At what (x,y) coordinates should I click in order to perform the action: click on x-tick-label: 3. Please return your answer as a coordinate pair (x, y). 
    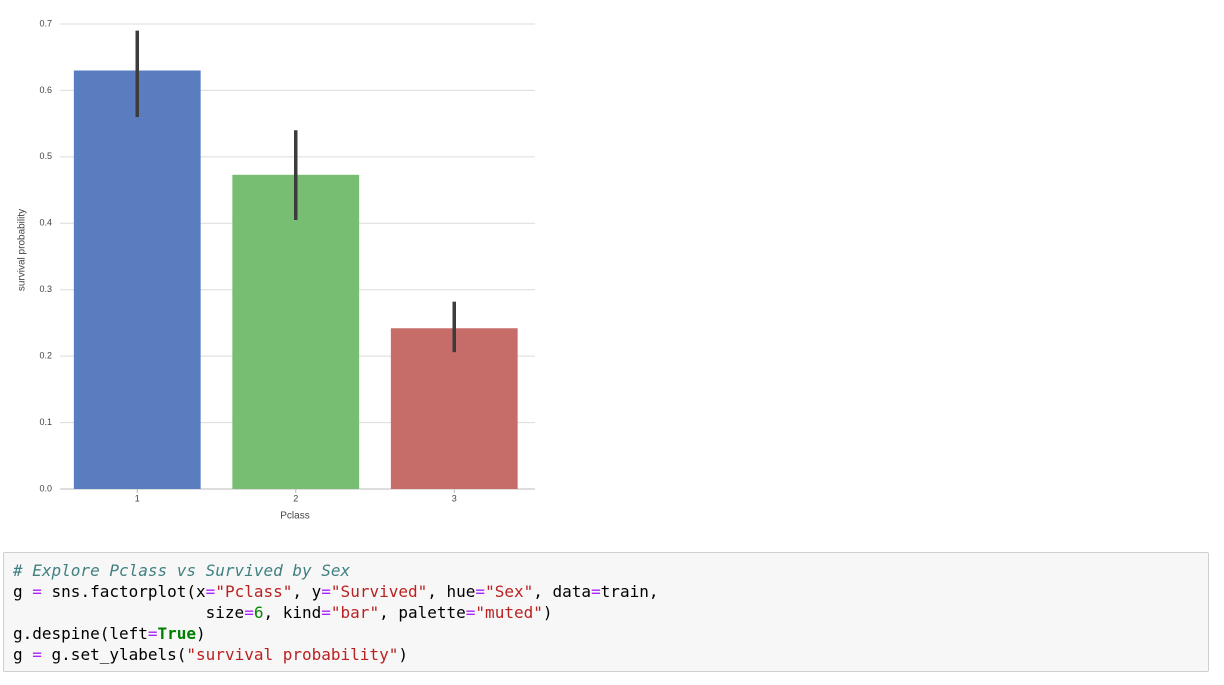
    Looking at the image, I should click on (454, 498).